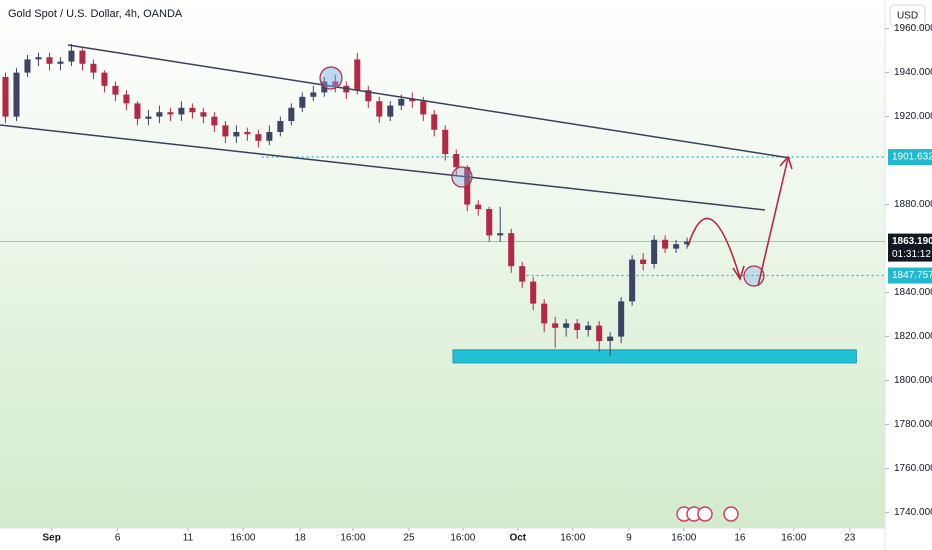 Image resolution: width=932 pixels, height=550 pixels. I want to click on highlight-circle, so click(331, 78).